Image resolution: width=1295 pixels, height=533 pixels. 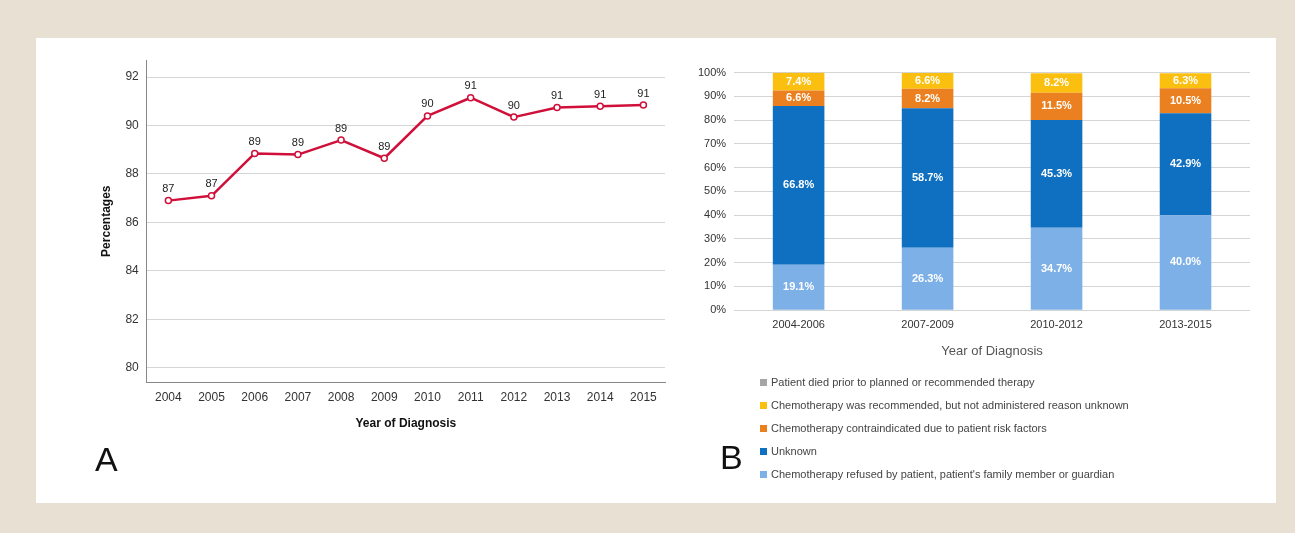 I want to click on data-label: 19.1%, so click(x=799, y=286).